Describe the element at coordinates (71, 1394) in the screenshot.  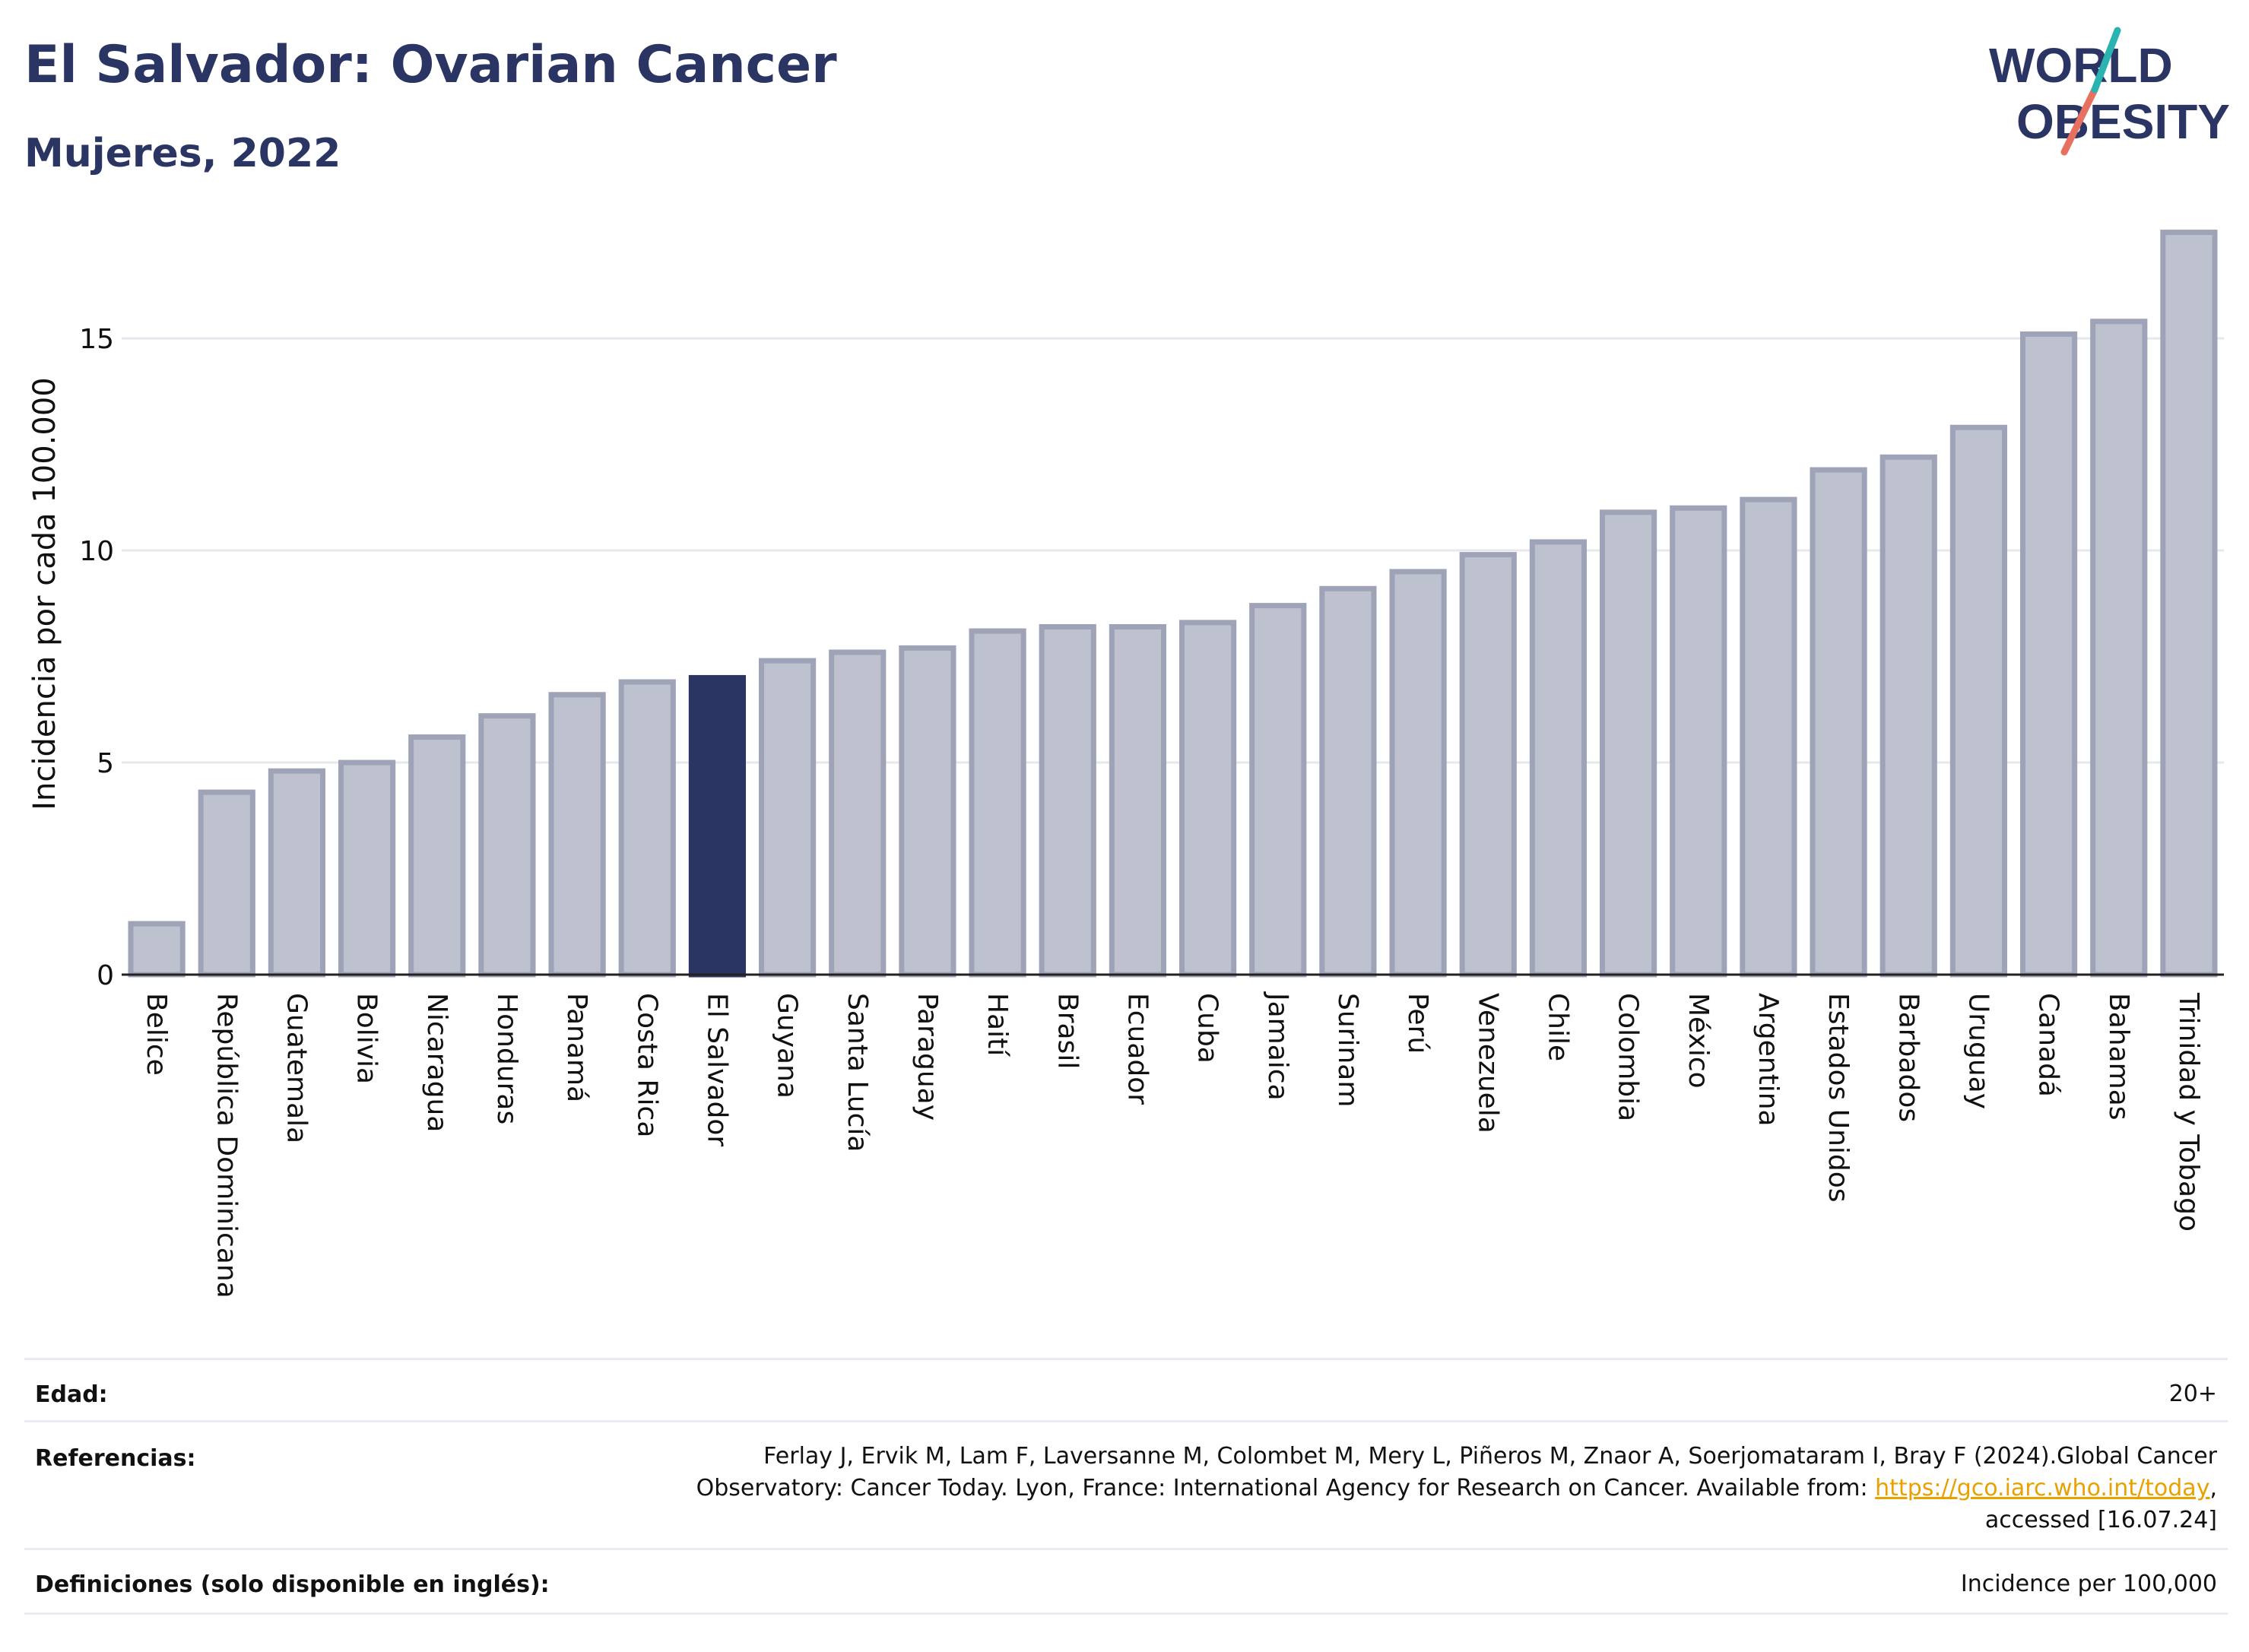
I see `age-label: Edad:` at that location.